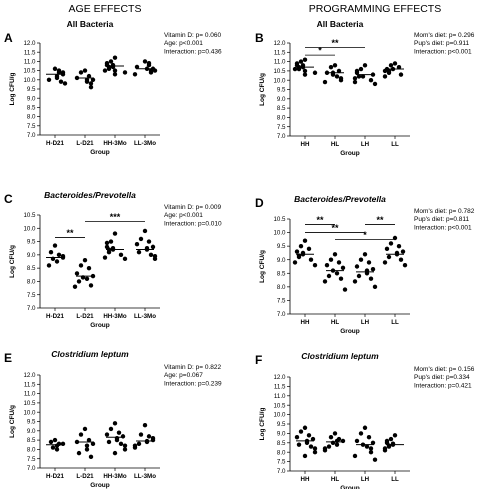 Image resolution: width=500 pixels, height=489 pixels. Describe the element at coordinates (340, 199) in the screenshot. I see `panel-title: Bacteroides/Prevotella` at that location.